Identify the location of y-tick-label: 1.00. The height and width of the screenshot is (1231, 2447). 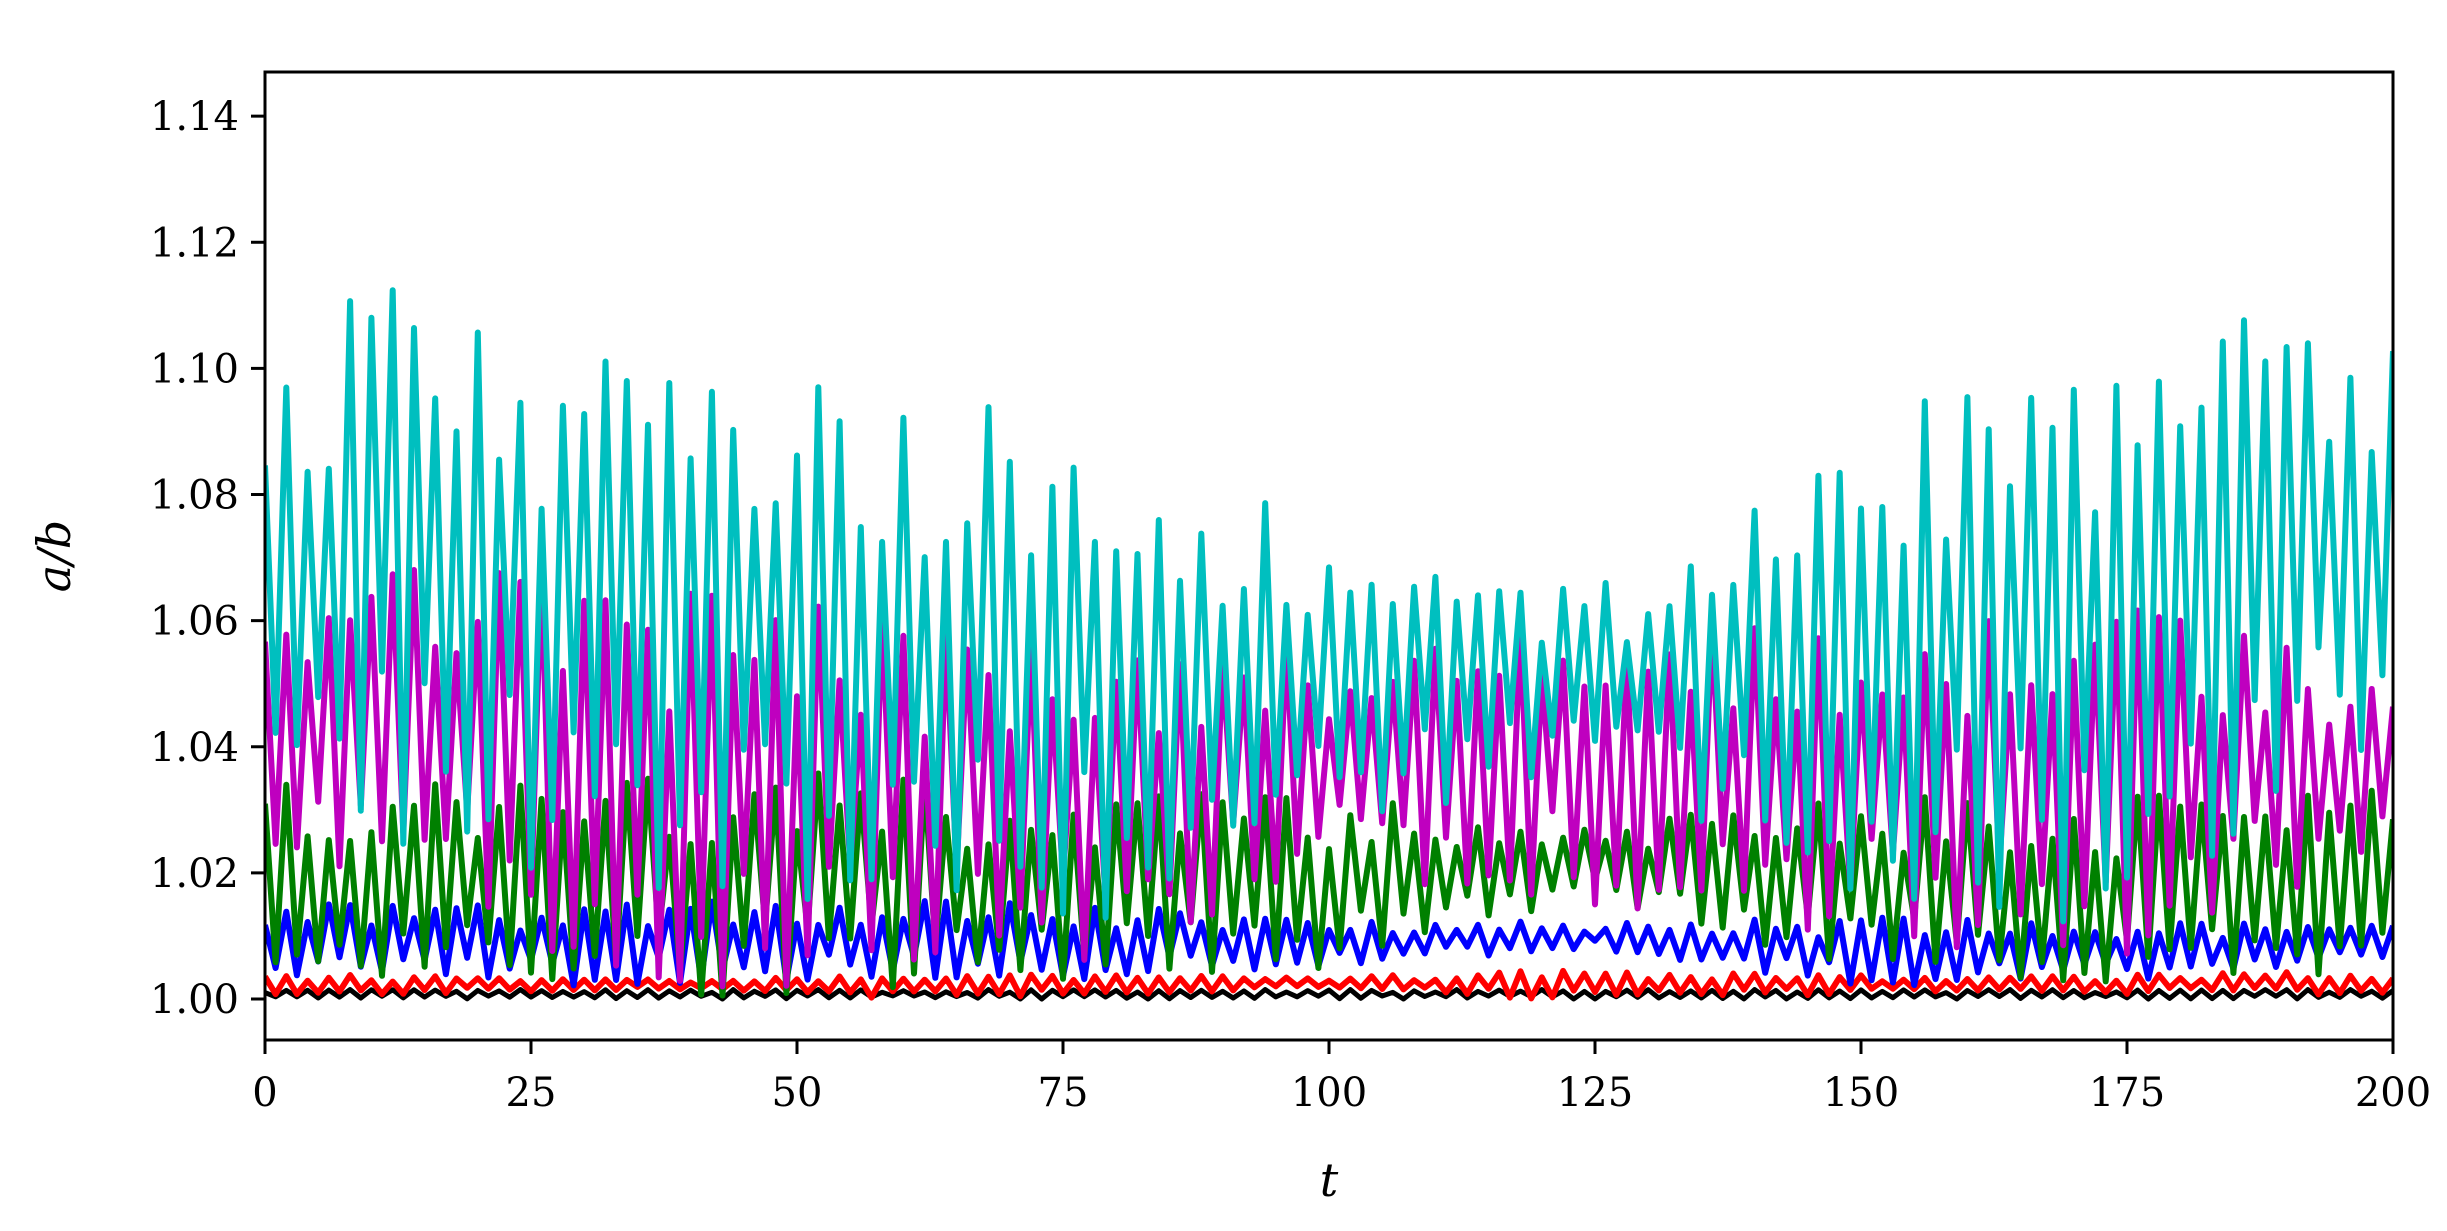
(194, 1000).